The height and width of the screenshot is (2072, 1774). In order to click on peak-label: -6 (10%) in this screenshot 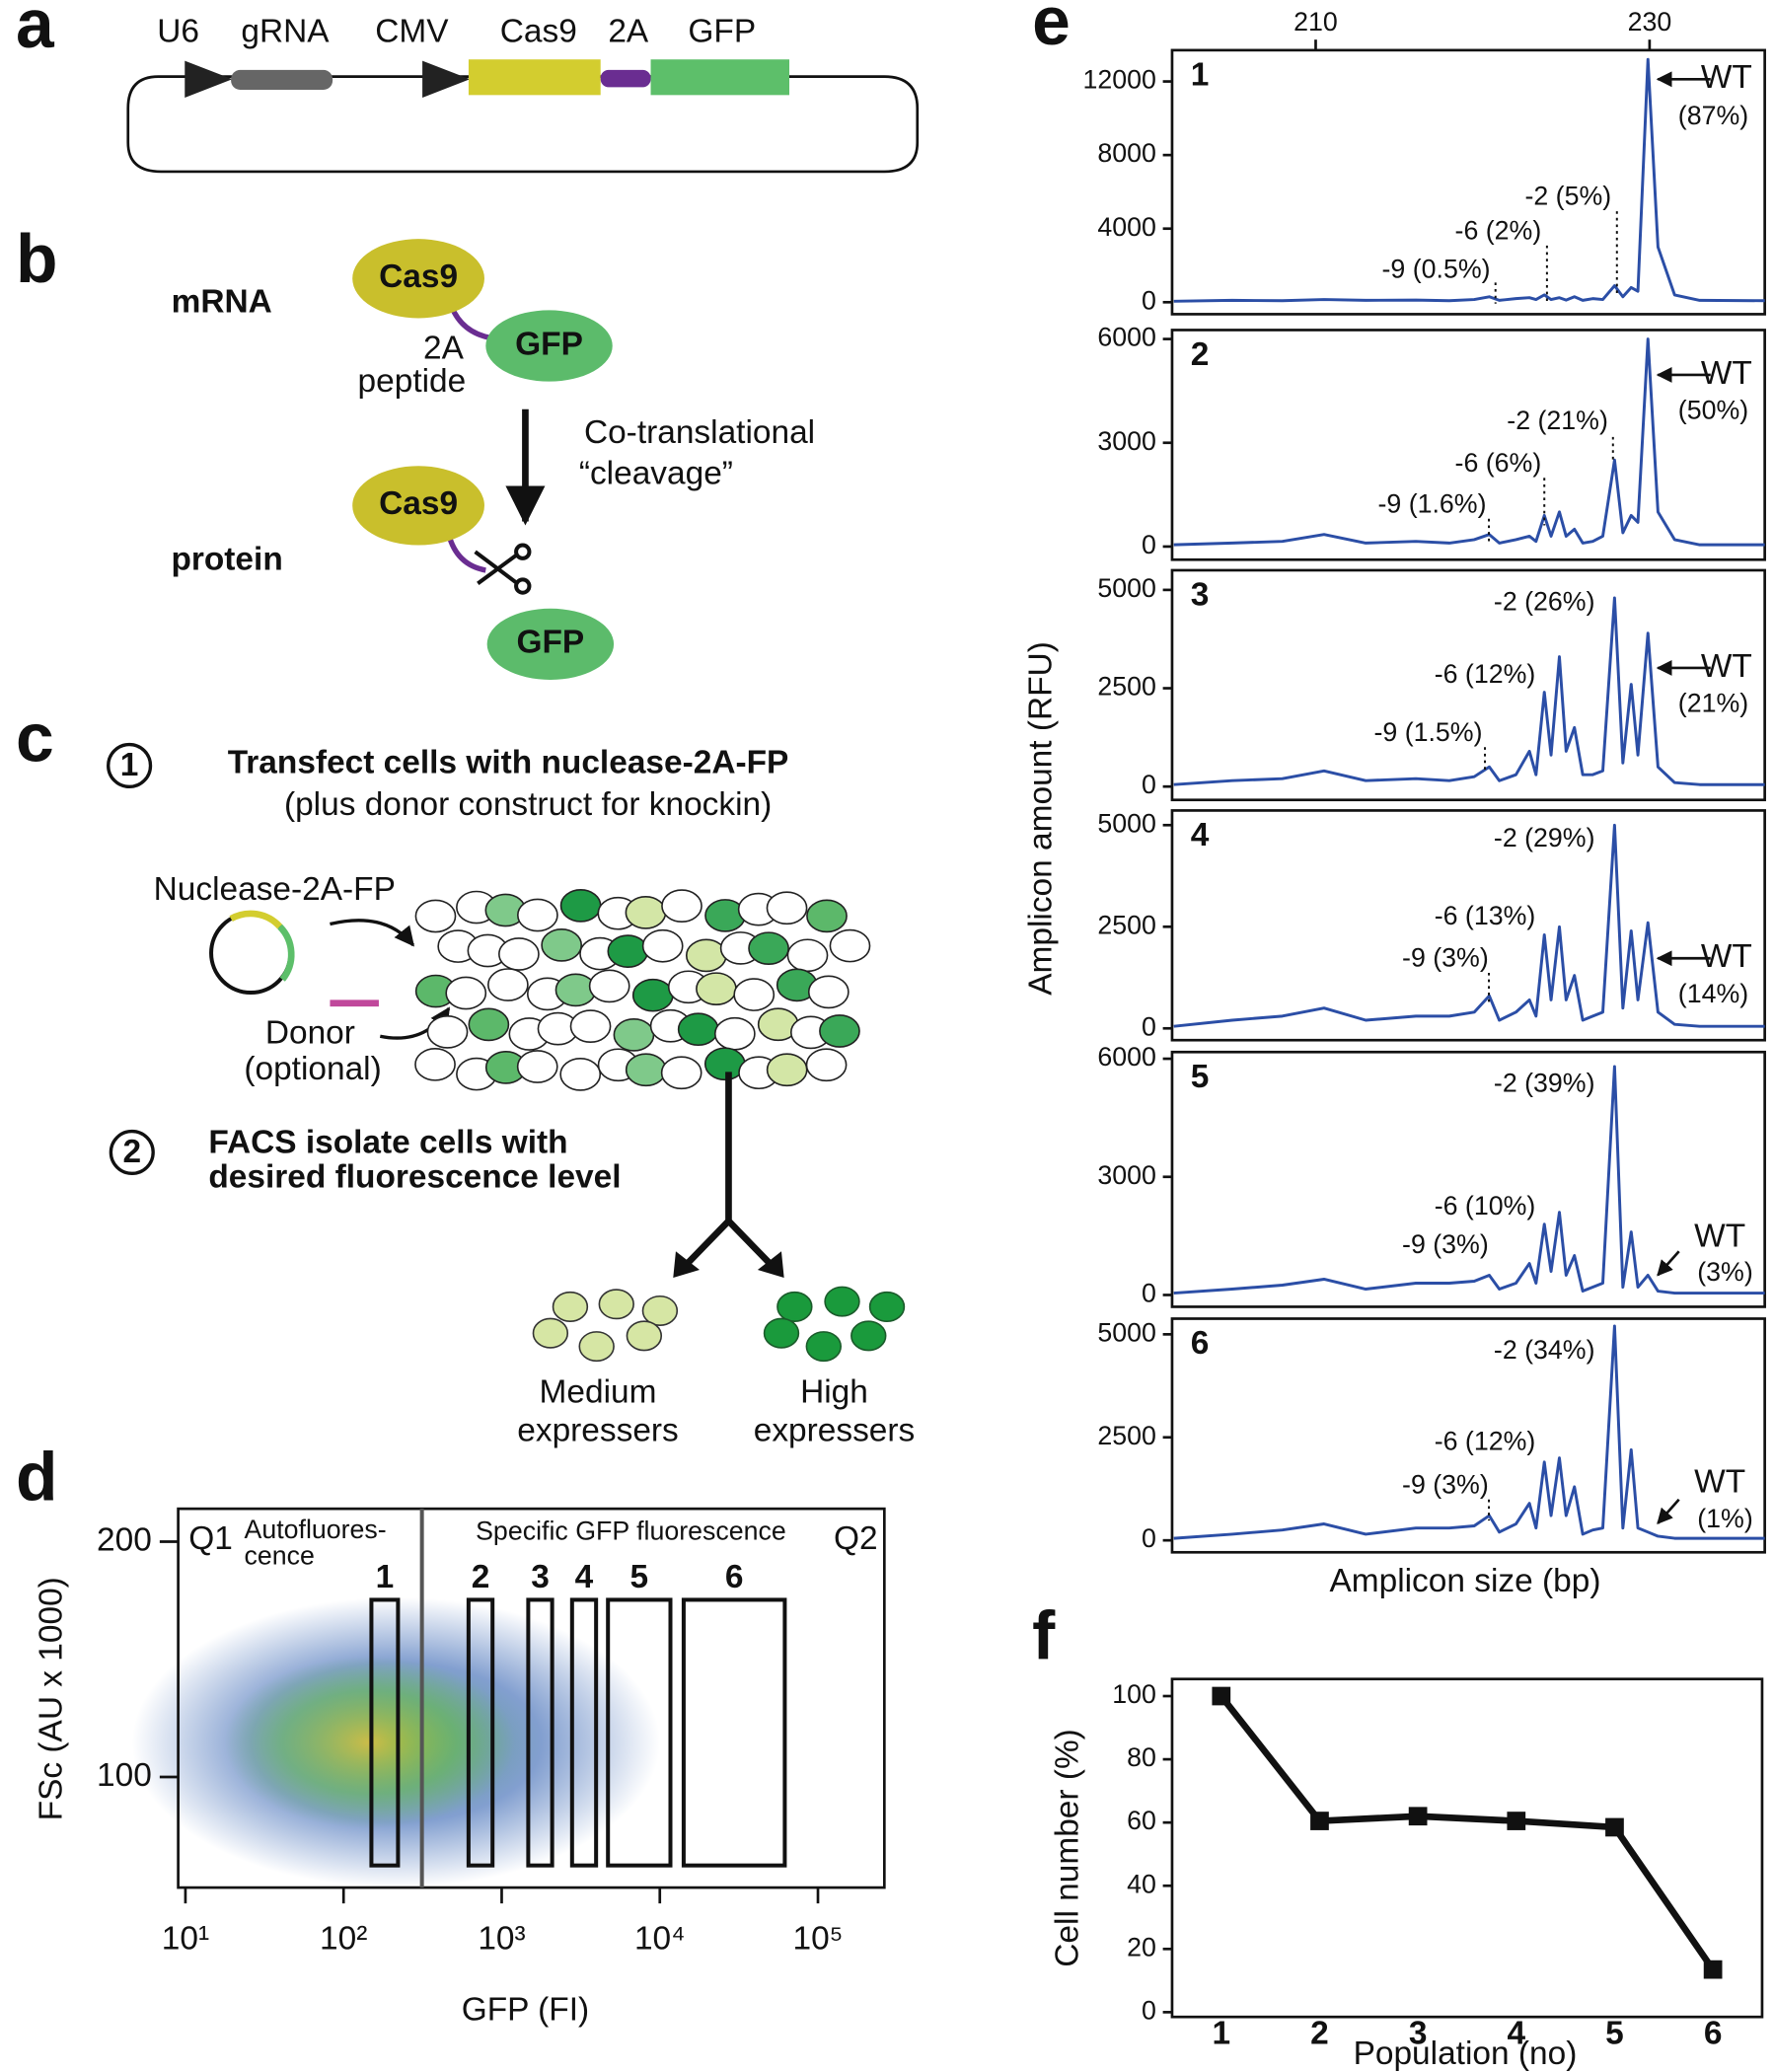, I will do `click(1485, 1206)`.